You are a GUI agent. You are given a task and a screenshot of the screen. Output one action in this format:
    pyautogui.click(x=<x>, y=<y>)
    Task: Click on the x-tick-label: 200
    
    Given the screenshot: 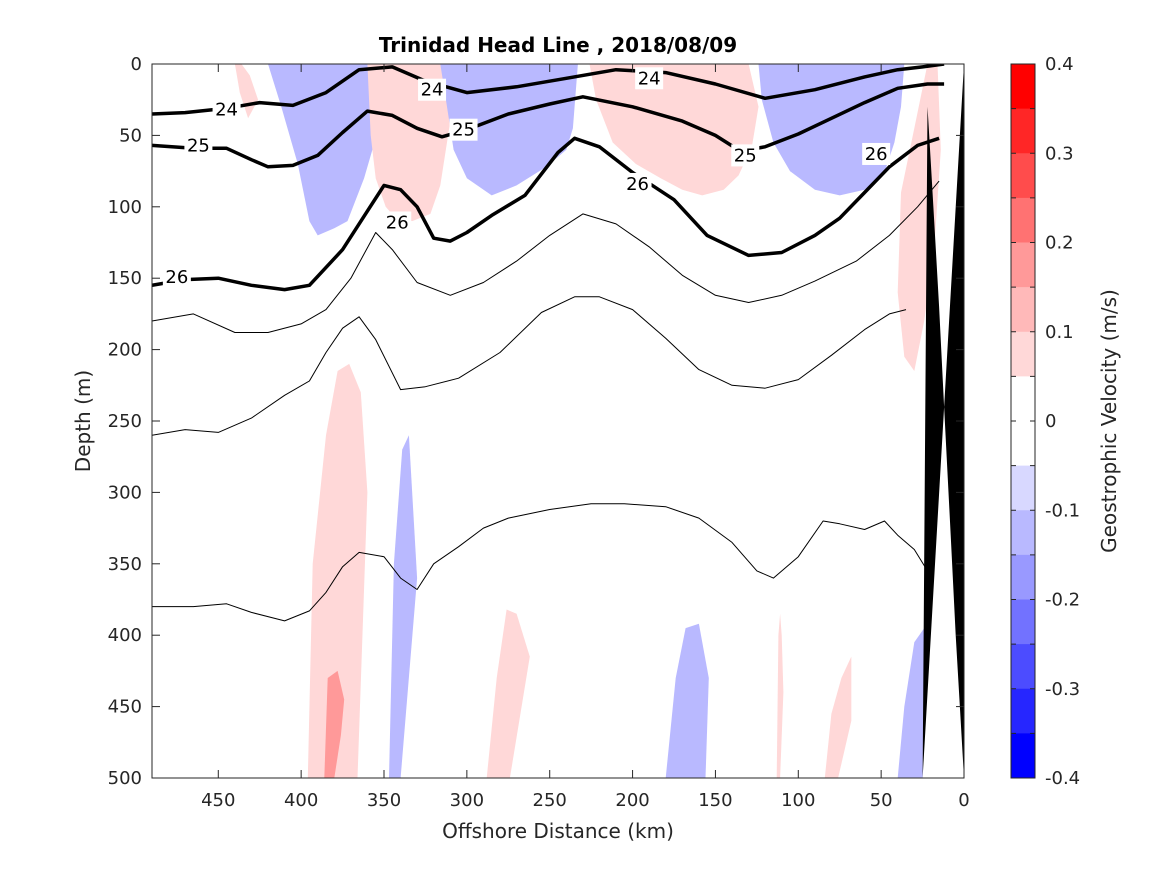 What is the action you would take?
    pyautogui.click(x=632, y=800)
    